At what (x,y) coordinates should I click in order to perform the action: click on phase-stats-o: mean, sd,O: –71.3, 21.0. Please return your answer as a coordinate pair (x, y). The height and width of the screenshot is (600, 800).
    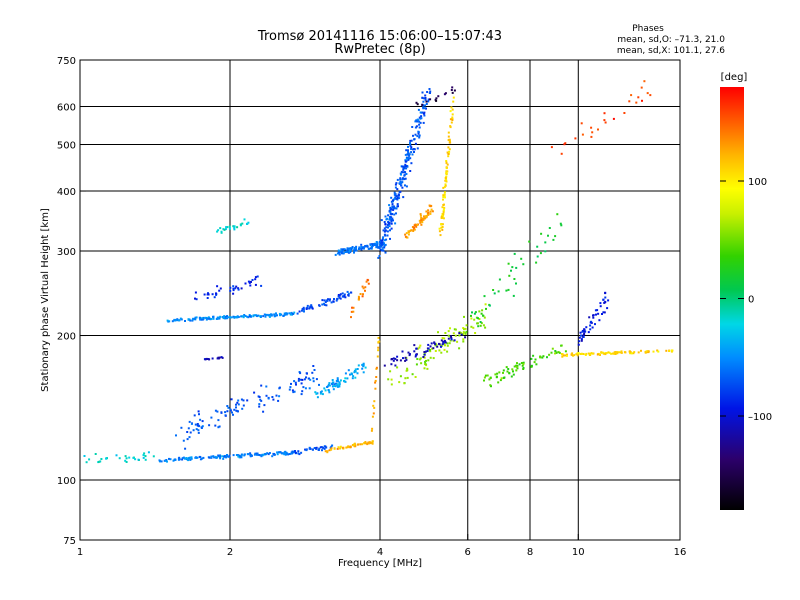
    Looking at the image, I should click on (671, 40).